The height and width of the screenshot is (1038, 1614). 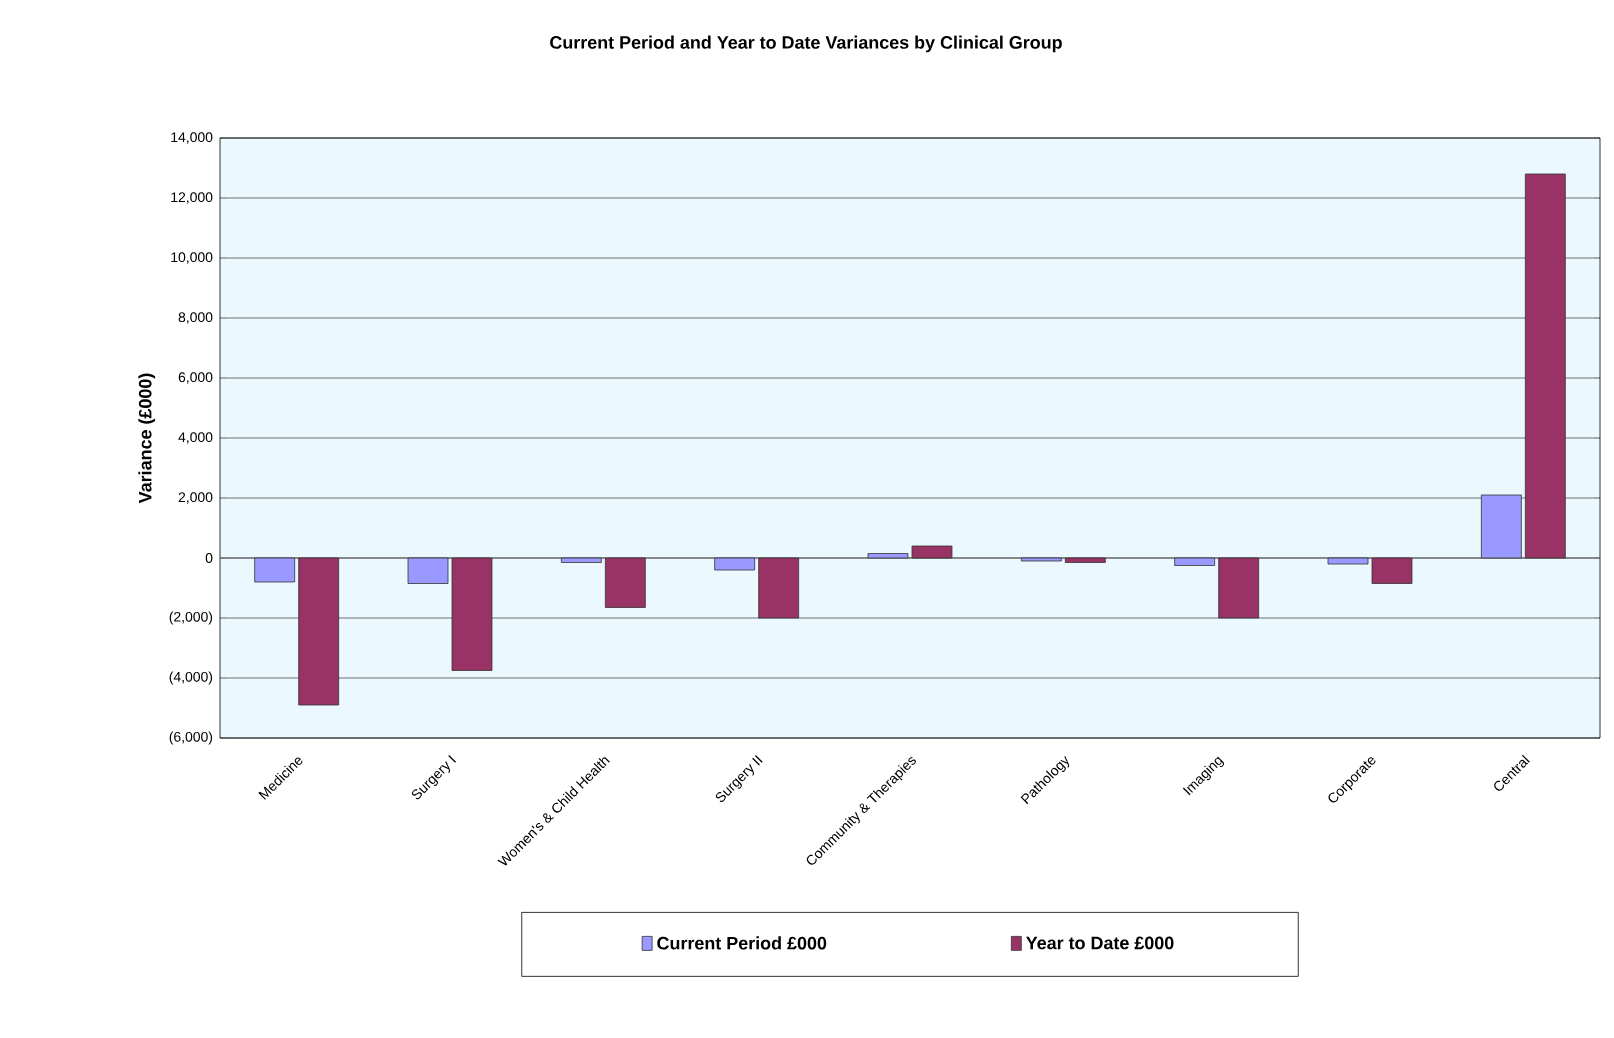 What do you see at coordinates (1100, 943) in the screenshot?
I see `legend-label: Year to Date £000` at bounding box center [1100, 943].